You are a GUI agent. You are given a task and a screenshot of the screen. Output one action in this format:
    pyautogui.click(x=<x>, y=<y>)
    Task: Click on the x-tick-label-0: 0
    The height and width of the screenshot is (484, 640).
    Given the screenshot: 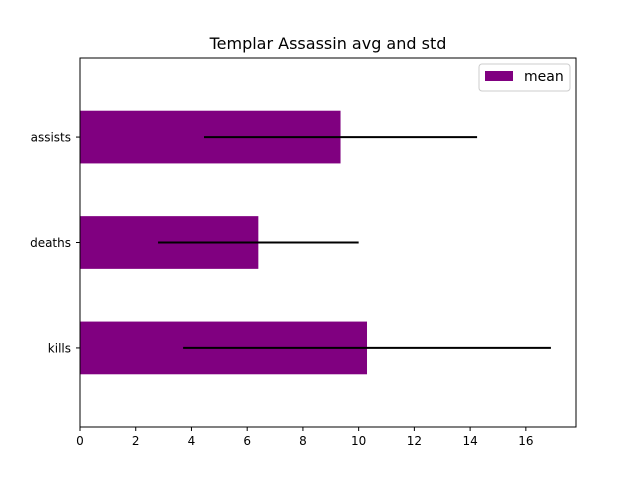 What is the action you would take?
    pyautogui.click(x=80, y=441)
    